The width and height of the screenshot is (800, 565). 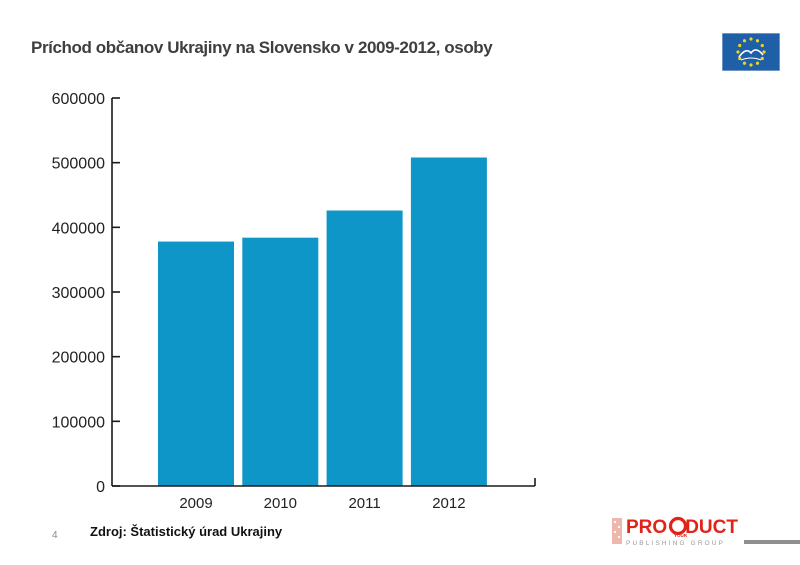 I want to click on bar-2009, so click(x=196, y=363).